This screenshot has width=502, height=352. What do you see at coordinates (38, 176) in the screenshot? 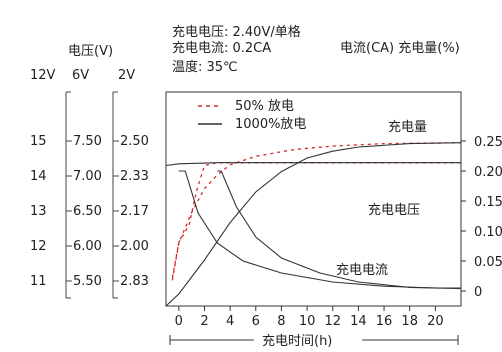
I see `left-tick-12v: 14` at bounding box center [38, 176].